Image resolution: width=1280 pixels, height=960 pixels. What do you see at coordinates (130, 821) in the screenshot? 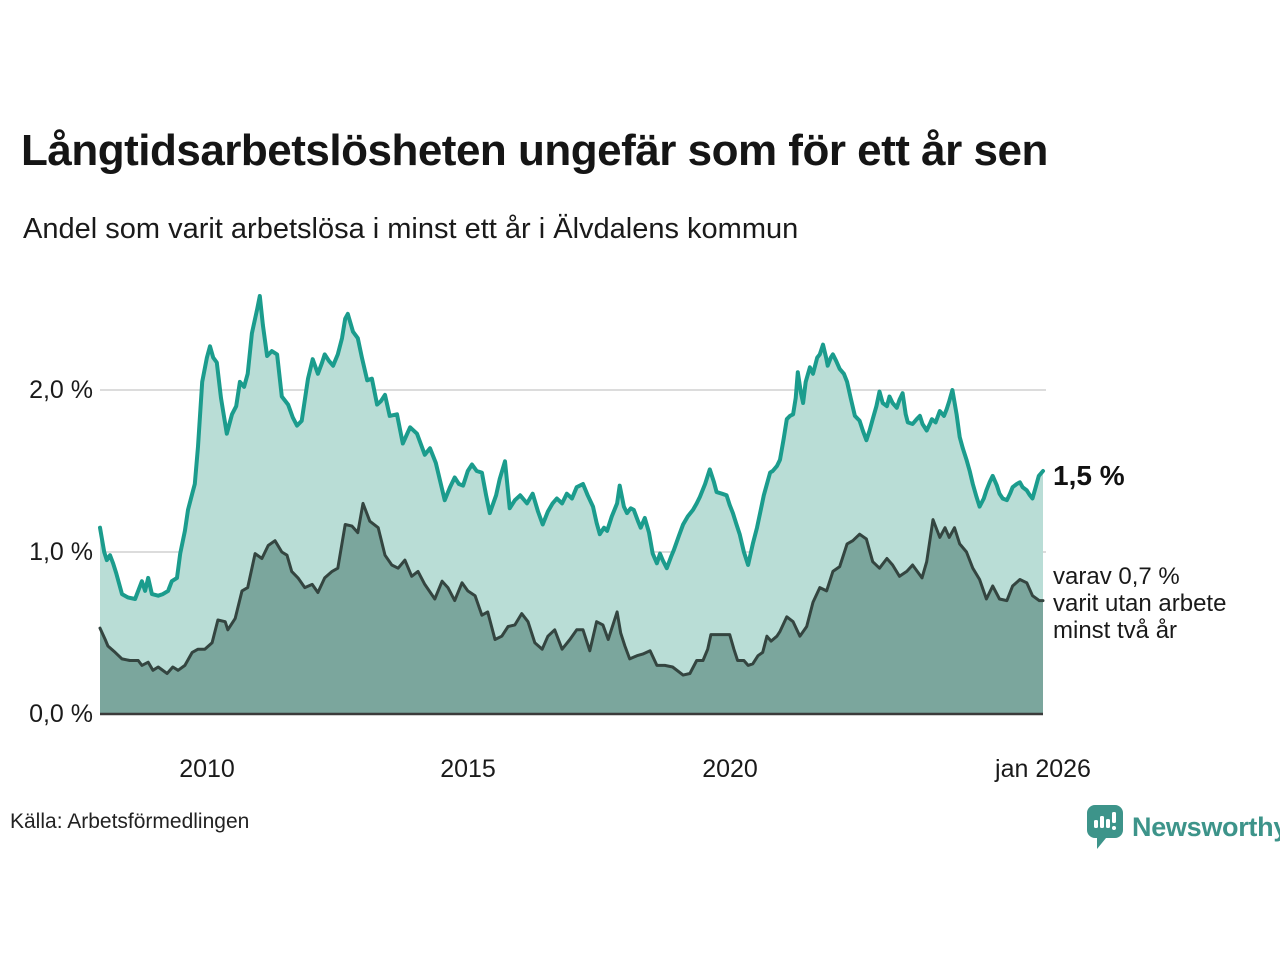
I see `source-note: Källa: Arbetsförmedlingen` at bounding box center [130, 821].